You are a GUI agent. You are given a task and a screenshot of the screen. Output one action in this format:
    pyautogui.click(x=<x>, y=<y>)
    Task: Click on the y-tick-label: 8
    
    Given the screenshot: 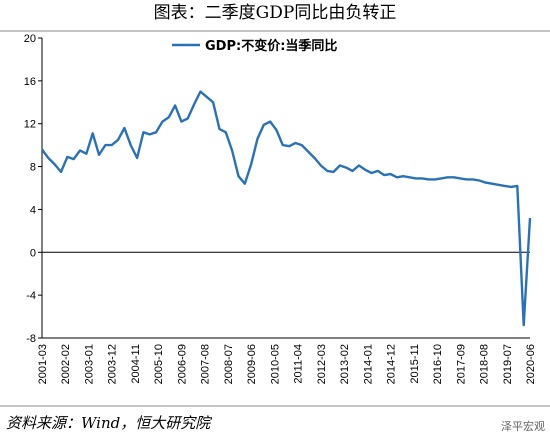 What is the action you would take?
    pyautogui.click(x=33, y=168)
    